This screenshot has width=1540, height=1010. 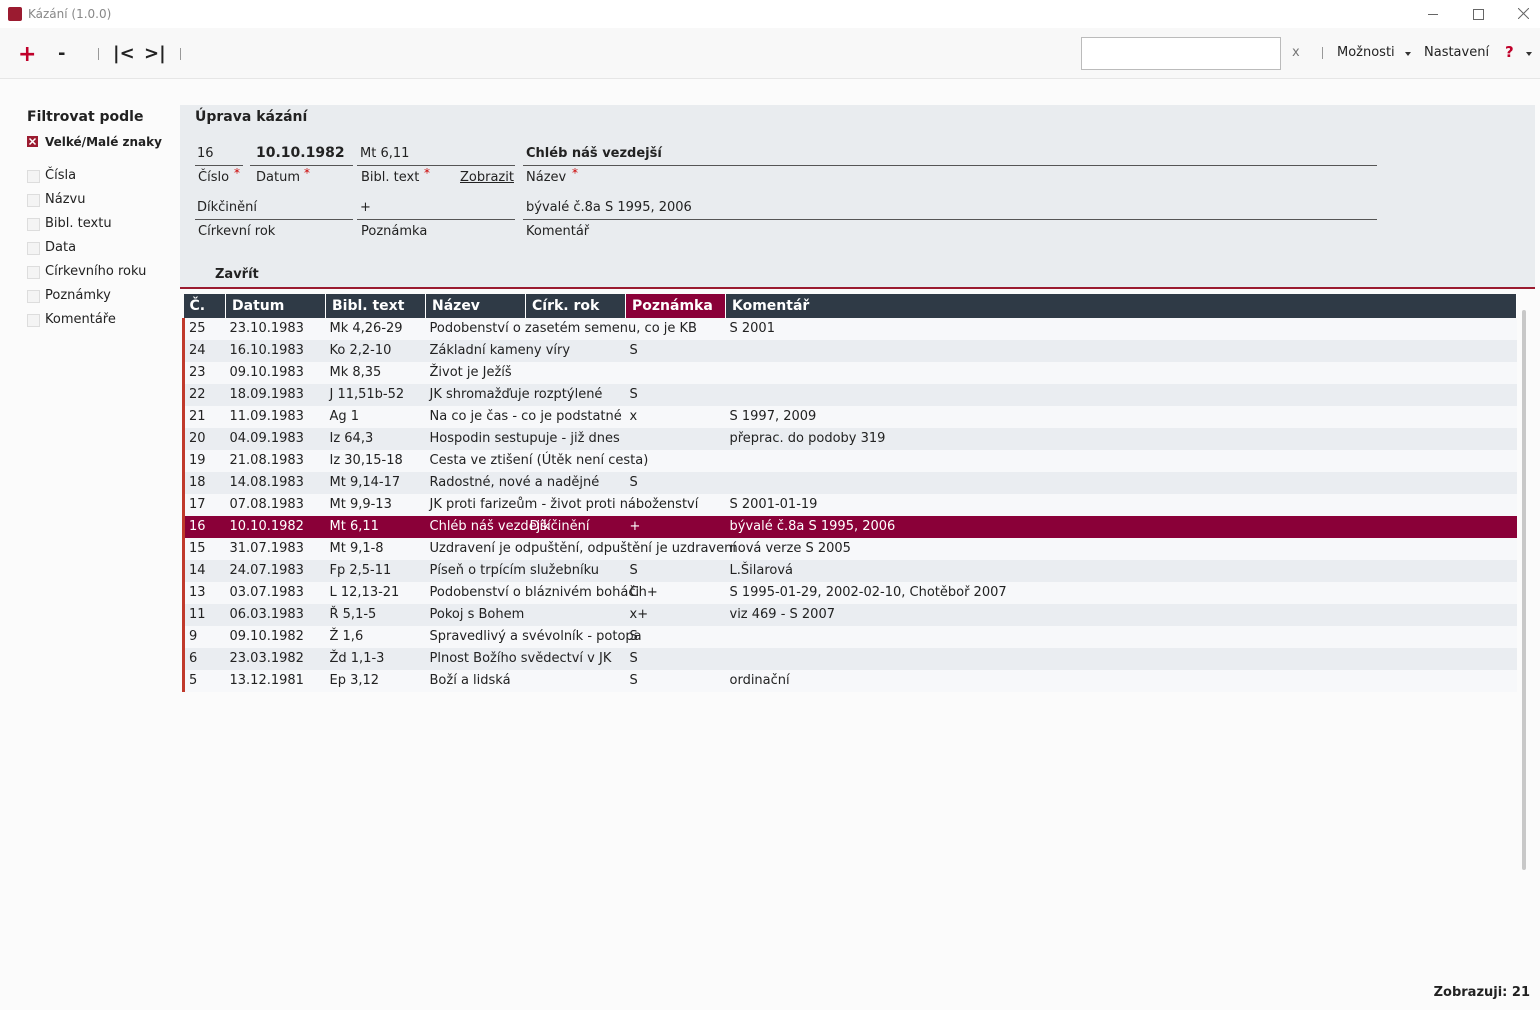 What do you see at coordinates (1524, 590) in the screenshot?
I see `scrollbar` at bounding box center [1524, 590].